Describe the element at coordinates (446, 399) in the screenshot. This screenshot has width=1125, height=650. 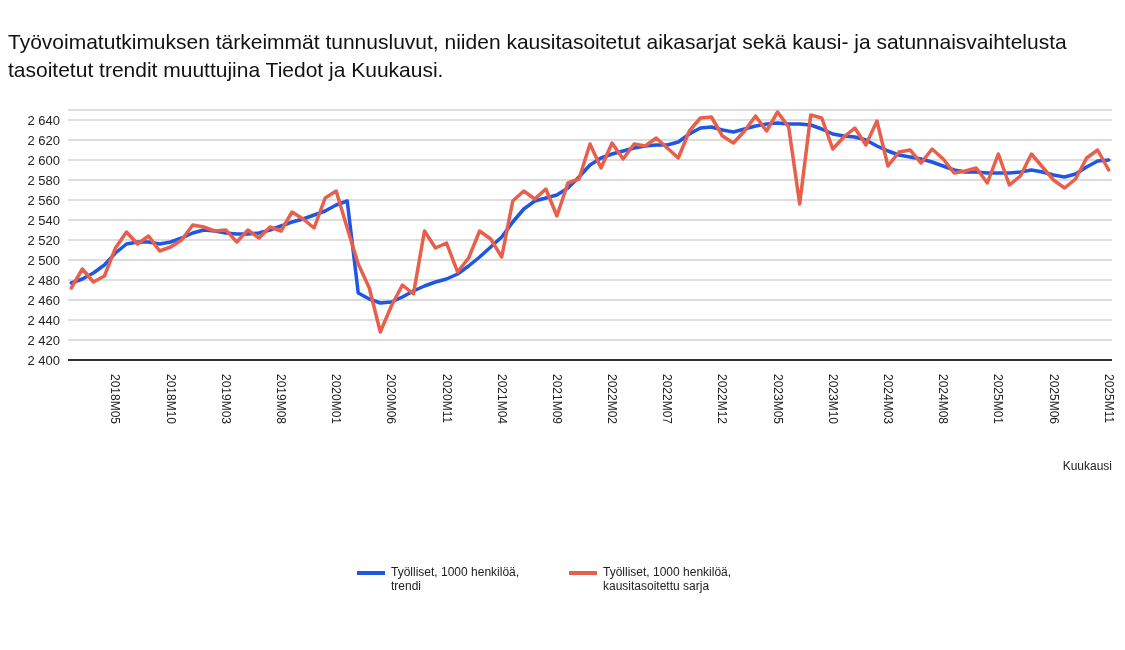
I see `x-tick-label: 2020M11` at that location.